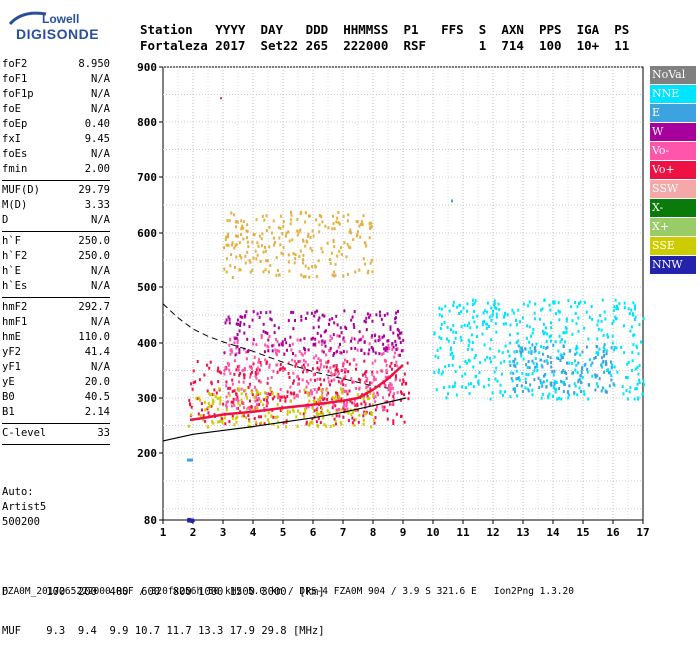 This screenshot has width=700, height=651. I want to click on param-row: hmF1 N/A, so click(56, 323).